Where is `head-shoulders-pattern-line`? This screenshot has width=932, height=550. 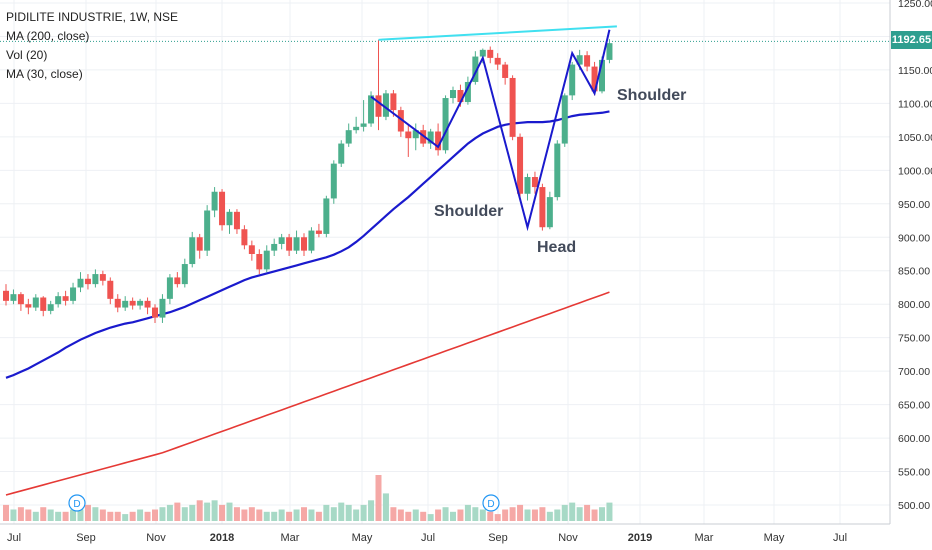
head-shoulders-pattern-line is located at coordinates (490, 130).